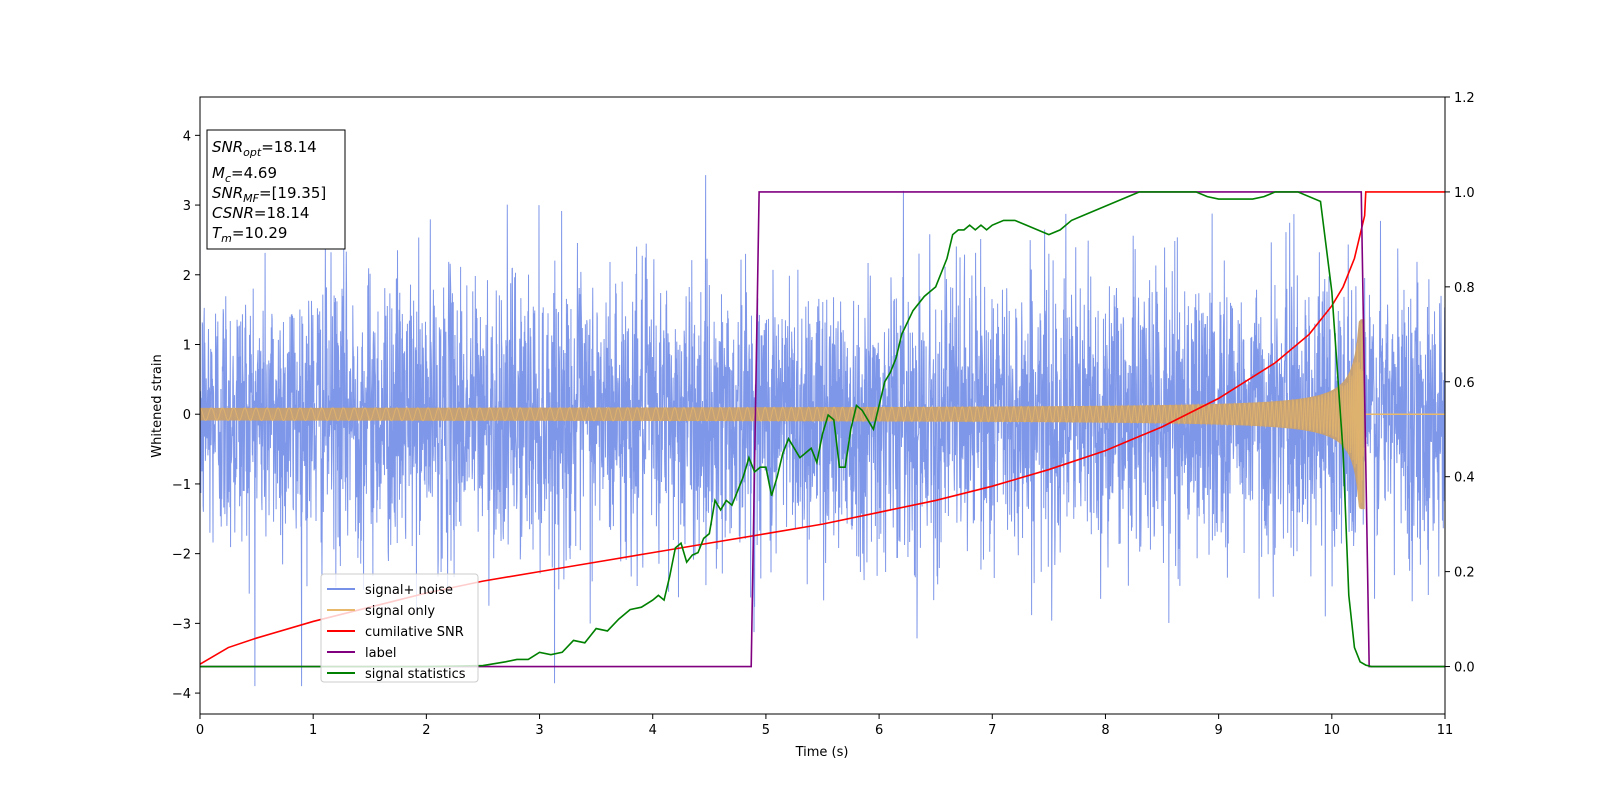  What do you see at coordinates (181, 555) in the screenshot?
I see `y-tick-label: −2` at bounding box center [181, 555].